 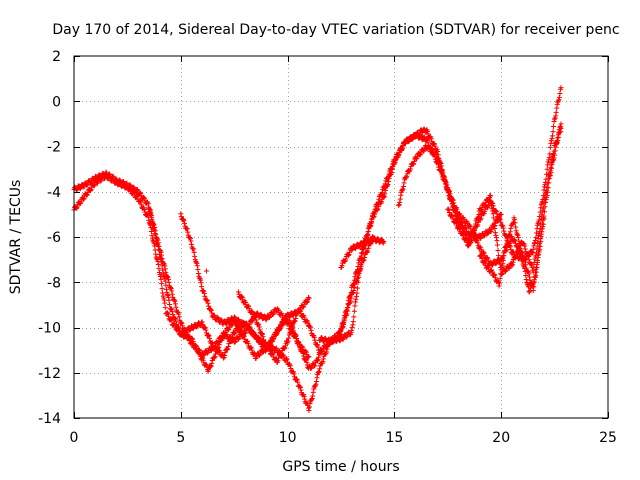 What do you see at coordinates (49, 329) in the screenshot?
I see `y-tick-label: -10` at bounding box center [49, 329].